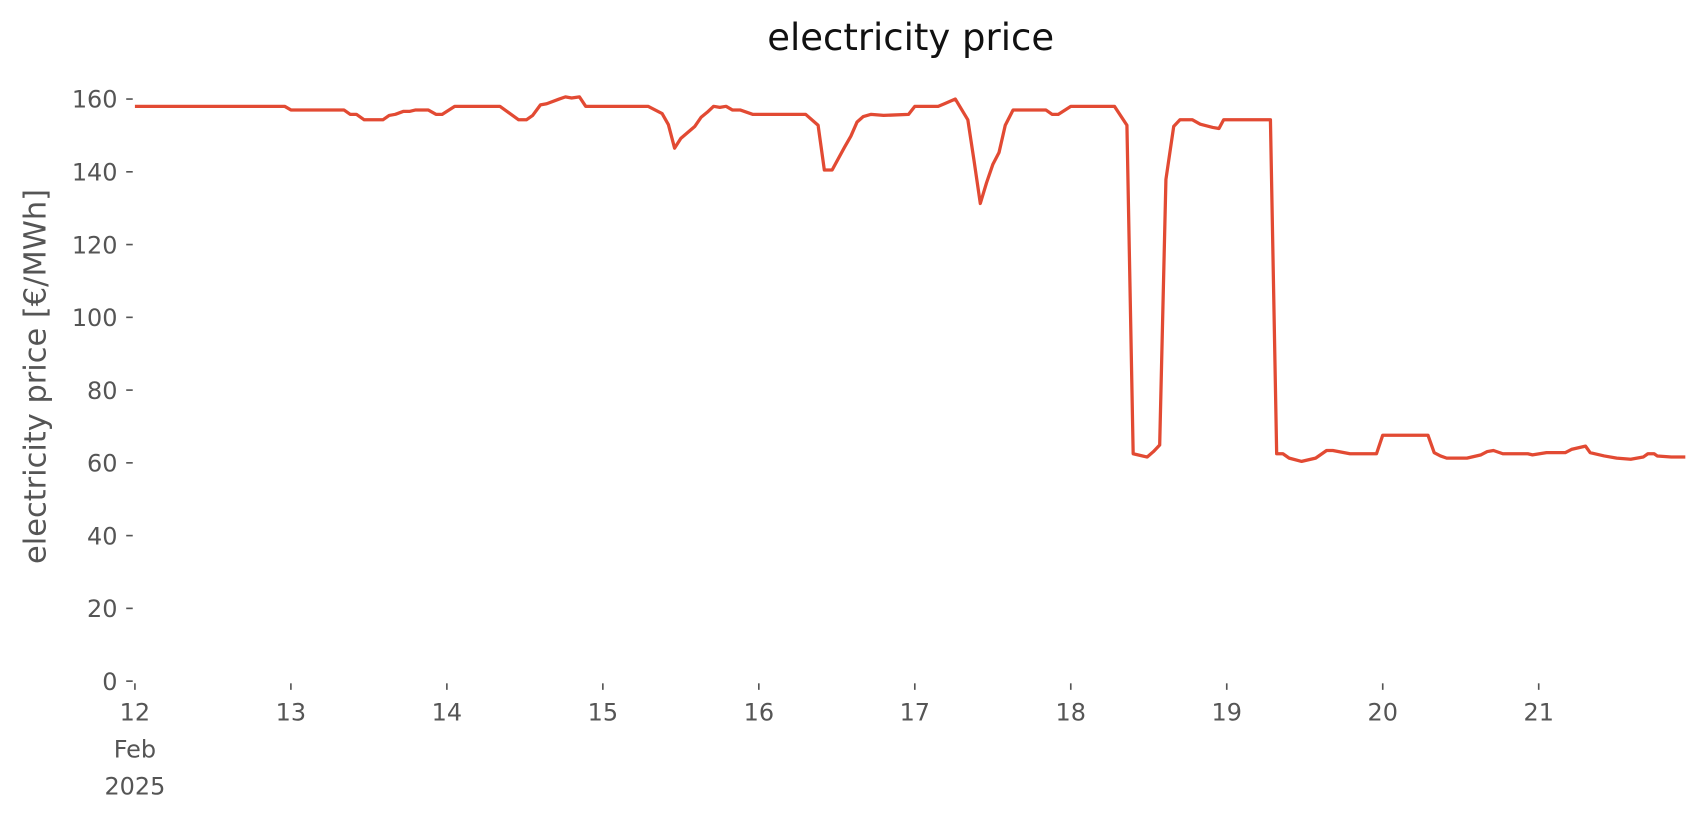 The width and height of the screenshot is (1706, 815). Describe the element at coordinates (36, 376) in the screenshot. I see `y-axis-label: electricity price [€/MWh]` at that location.